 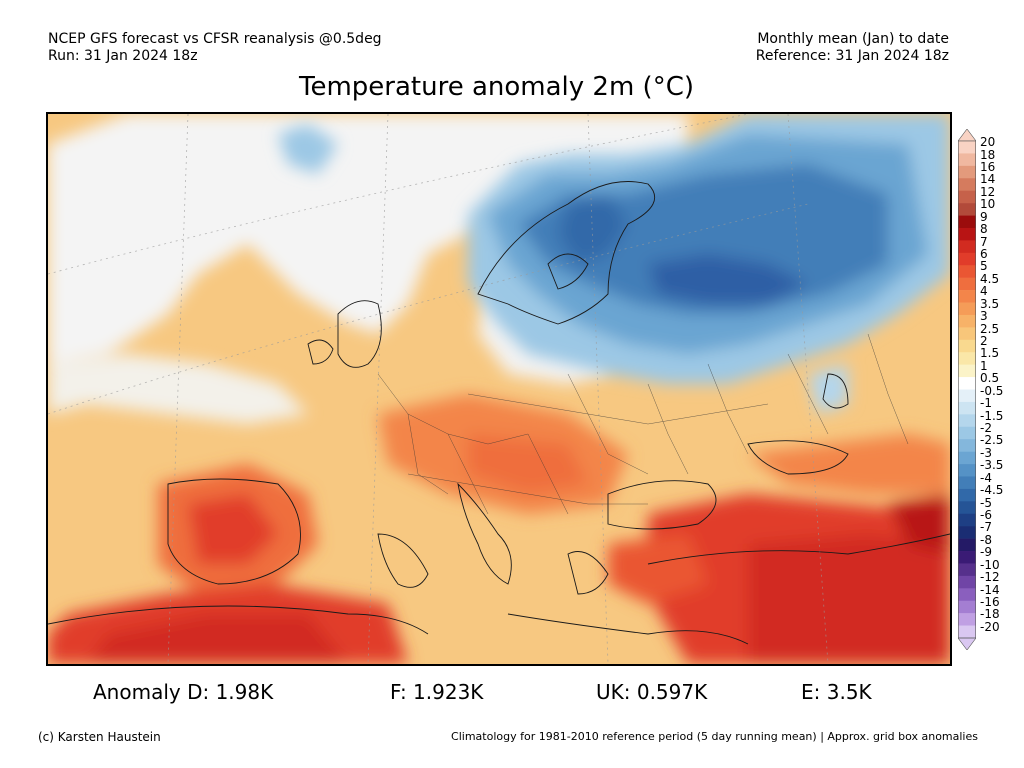 What do you see at coordinates (992, 465) in the screenshot?
I see `colorbar-label: -3.5` at bounding box center [992, 465].